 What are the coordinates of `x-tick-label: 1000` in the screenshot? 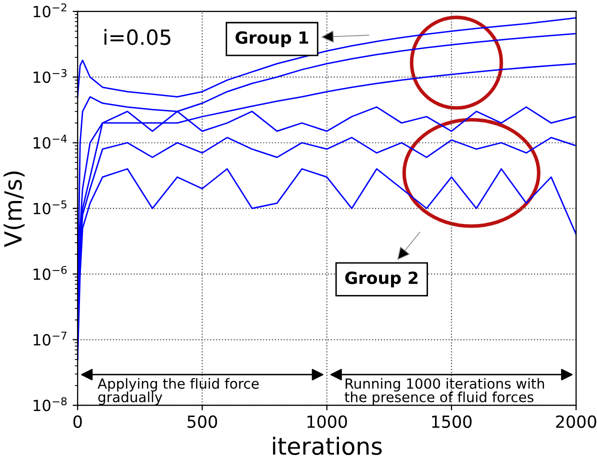 It's located at (327, 421).